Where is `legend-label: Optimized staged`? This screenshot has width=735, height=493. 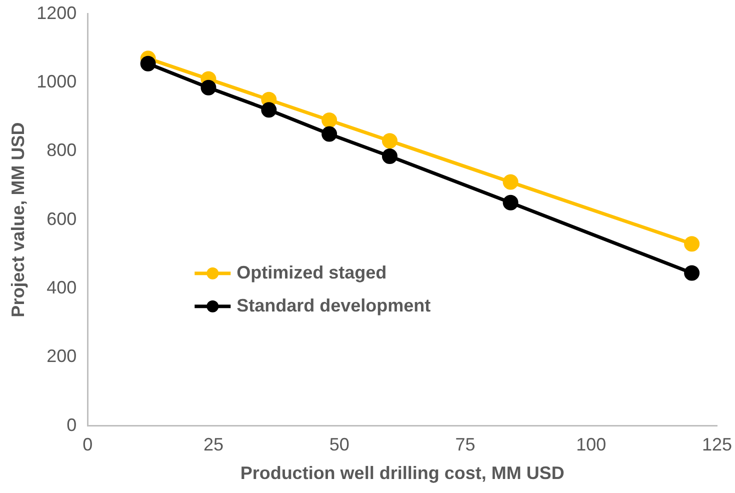 legend-label: Optimized staged is located at coordinates (311, 272).